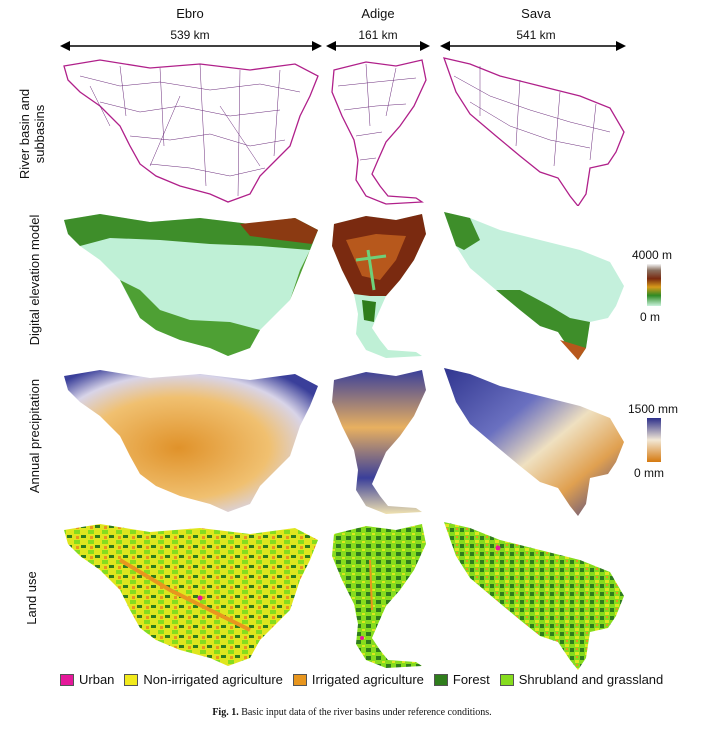  Describe the element at coordinates (191, 46) in the screenshot. I see `scale-arrow-ebro` at that location.